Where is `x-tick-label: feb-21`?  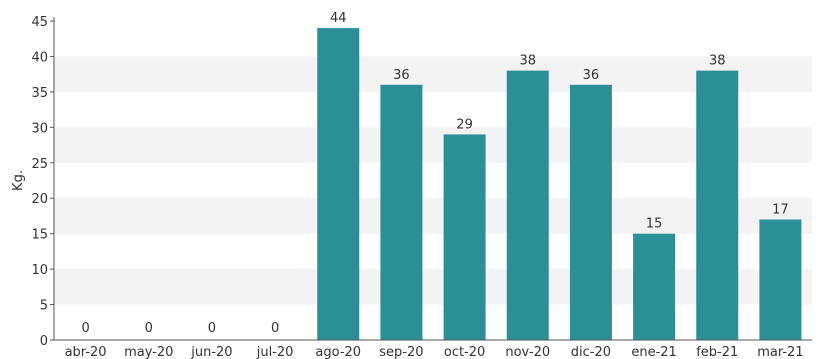
x-tick-label: feb-21 is located at coordinates (717, 352).